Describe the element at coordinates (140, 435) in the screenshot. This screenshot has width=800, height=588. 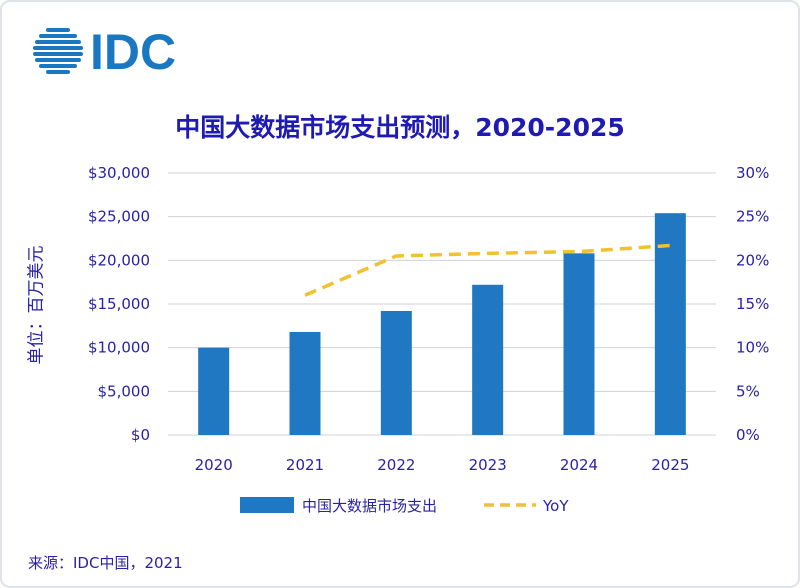
I see `y-left-tick-label: $0` at that location.